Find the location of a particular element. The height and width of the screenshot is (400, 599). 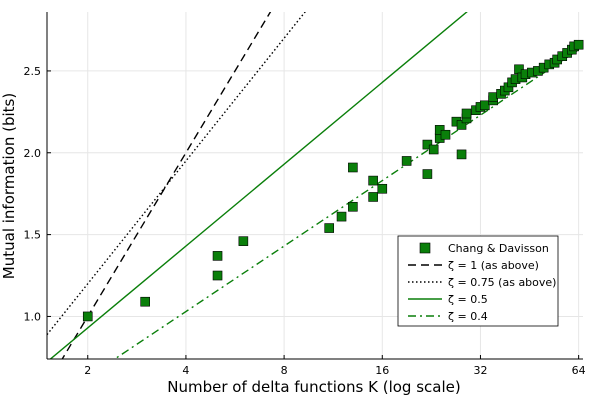

x-tick-label: 16 is located at coordinates (382, 370).